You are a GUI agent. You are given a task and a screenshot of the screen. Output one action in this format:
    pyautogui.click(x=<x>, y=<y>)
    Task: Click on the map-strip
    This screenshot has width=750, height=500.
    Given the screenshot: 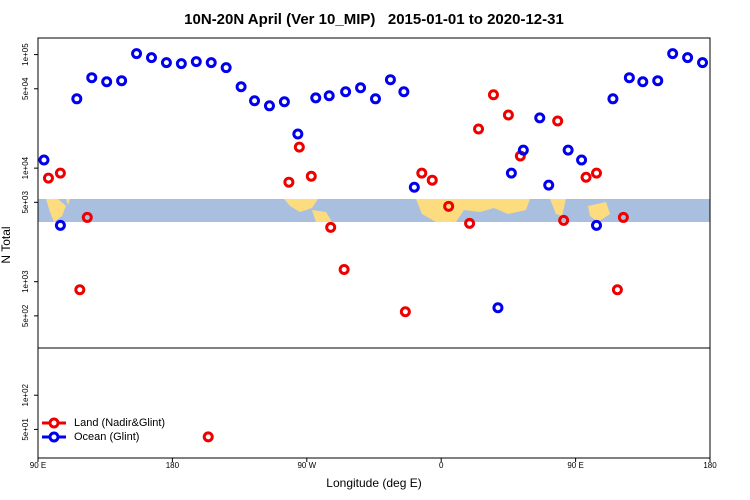 What is the action you would take?
    pyautogui.click(x=374, y=210)
    